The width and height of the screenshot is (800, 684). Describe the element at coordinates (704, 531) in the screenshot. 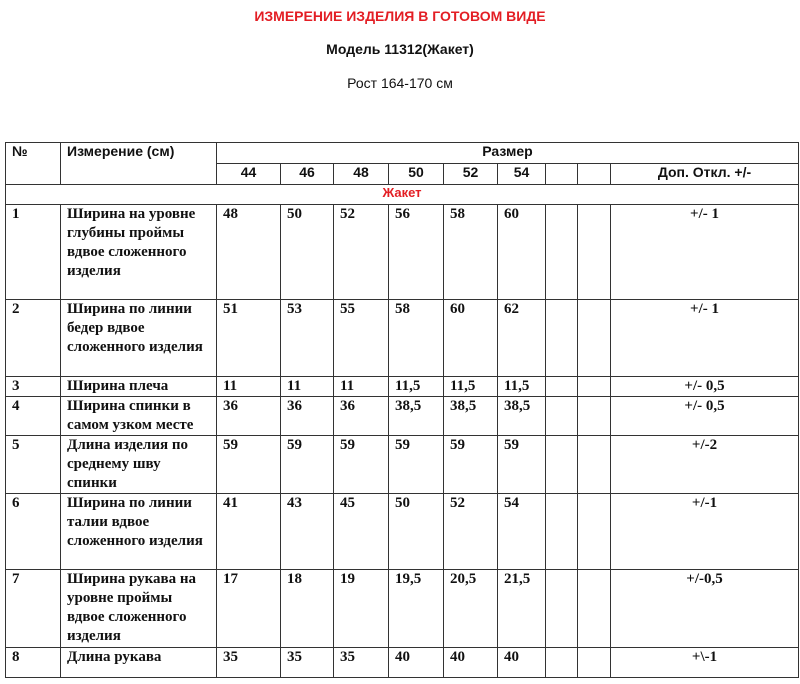

I see `tolerance-value: +/-1` at that location.